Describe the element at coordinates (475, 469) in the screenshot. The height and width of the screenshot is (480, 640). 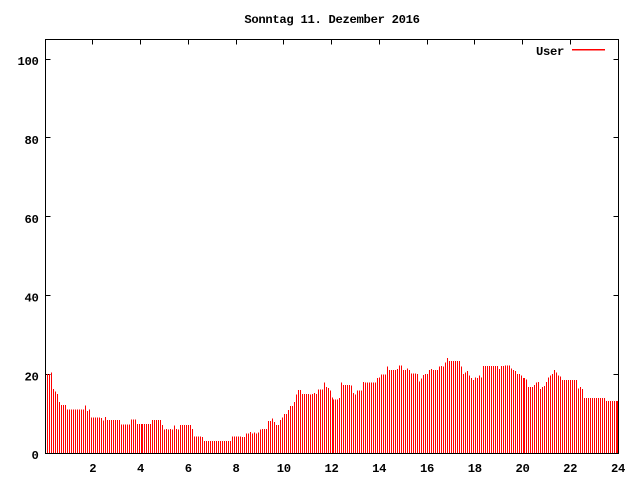
I see `svg-text: 18` at that location.